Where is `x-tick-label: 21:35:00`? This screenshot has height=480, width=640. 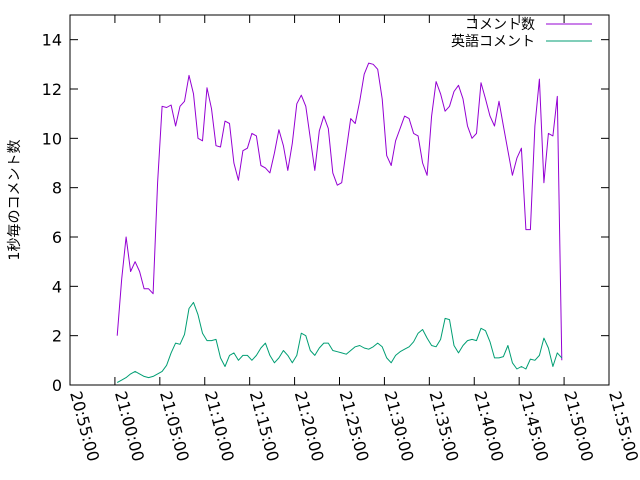
x-tick-label: 21:35:00 is located at coordinates (443, 426).